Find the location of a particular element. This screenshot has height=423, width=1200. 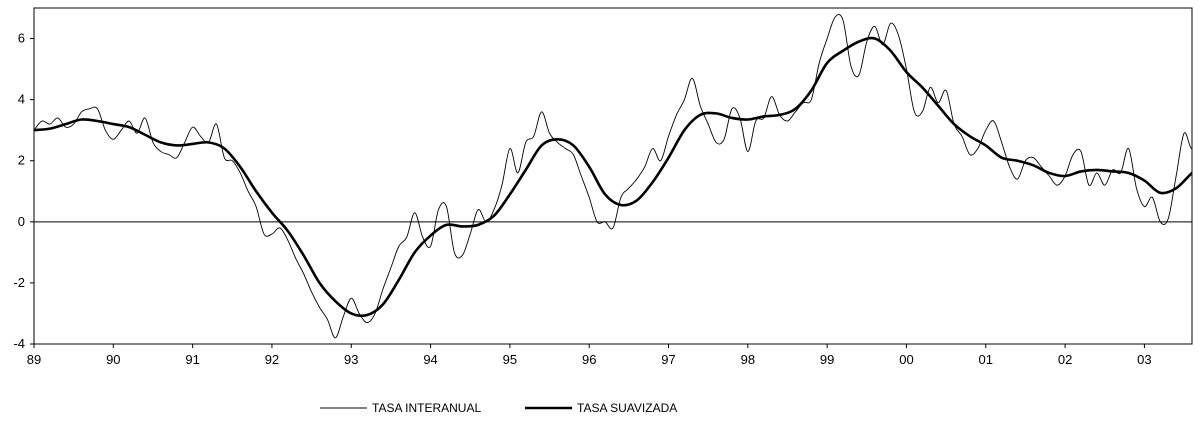

x-tick-label: 03 is located at coordinates (1144, 359).